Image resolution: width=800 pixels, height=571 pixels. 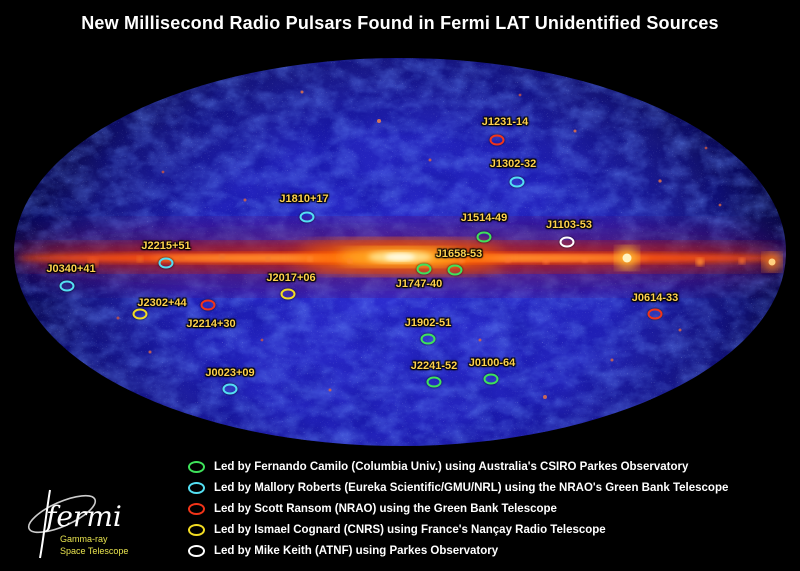 I want to click on pulsar-marker-J2302+44, so click(x=140, y=314).